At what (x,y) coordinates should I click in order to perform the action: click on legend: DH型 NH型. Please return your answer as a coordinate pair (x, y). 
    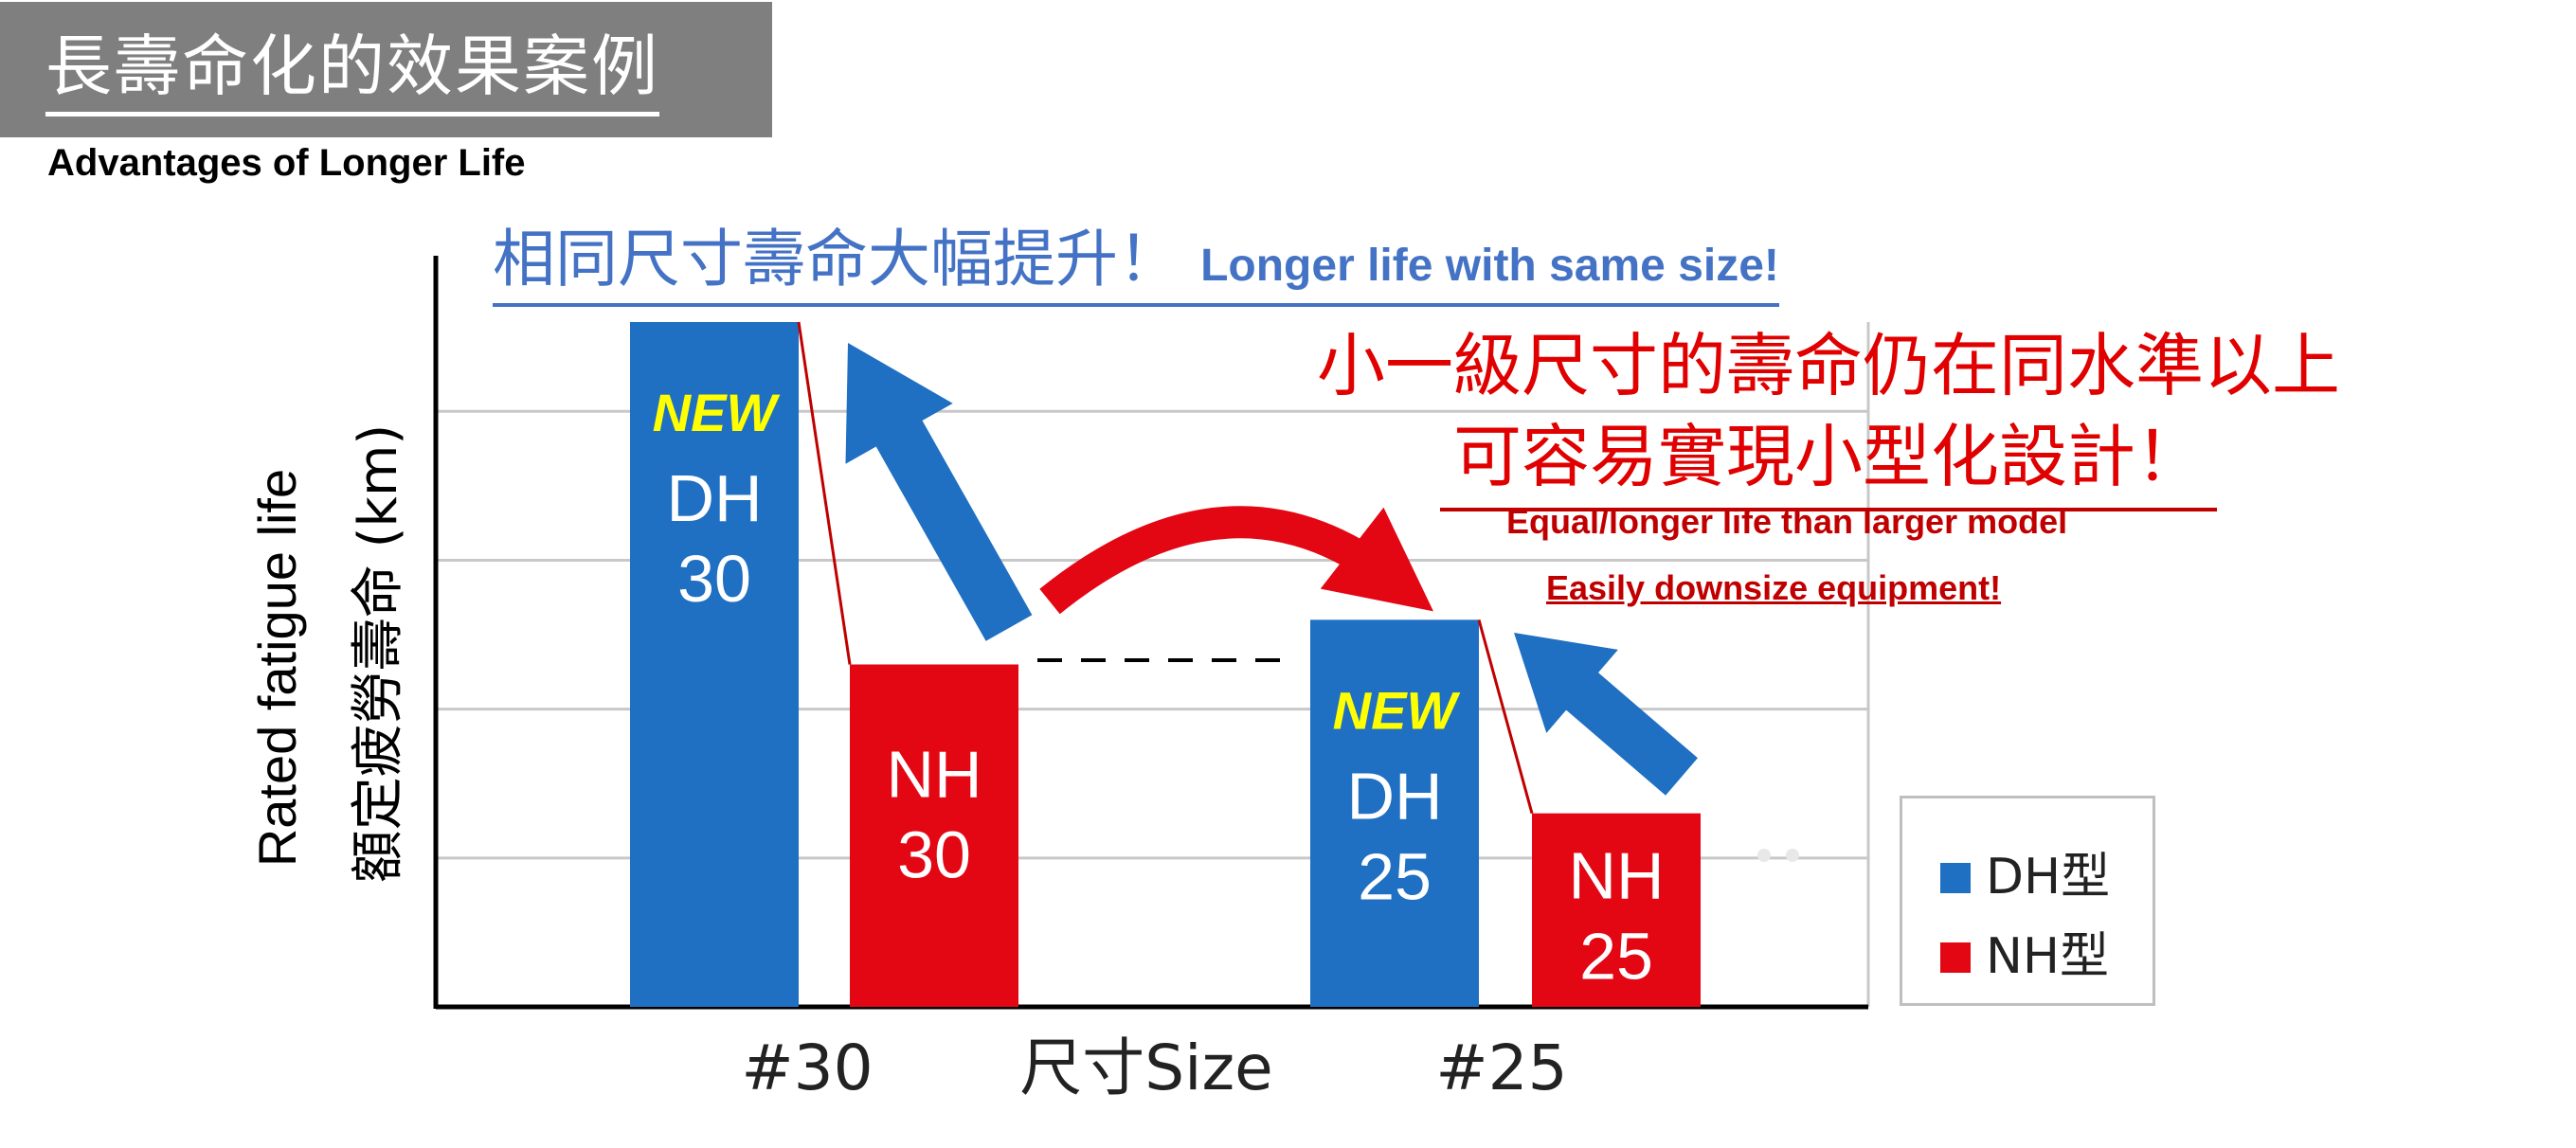
    Looking at the image, I should click on (2027, 901).